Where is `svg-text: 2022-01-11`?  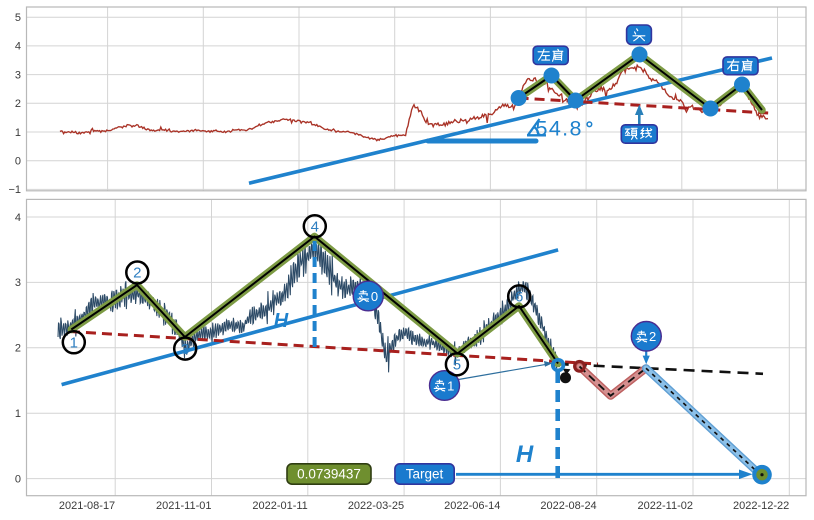
svg-text: 2022-01-11 is located at coordinates (279, 506).